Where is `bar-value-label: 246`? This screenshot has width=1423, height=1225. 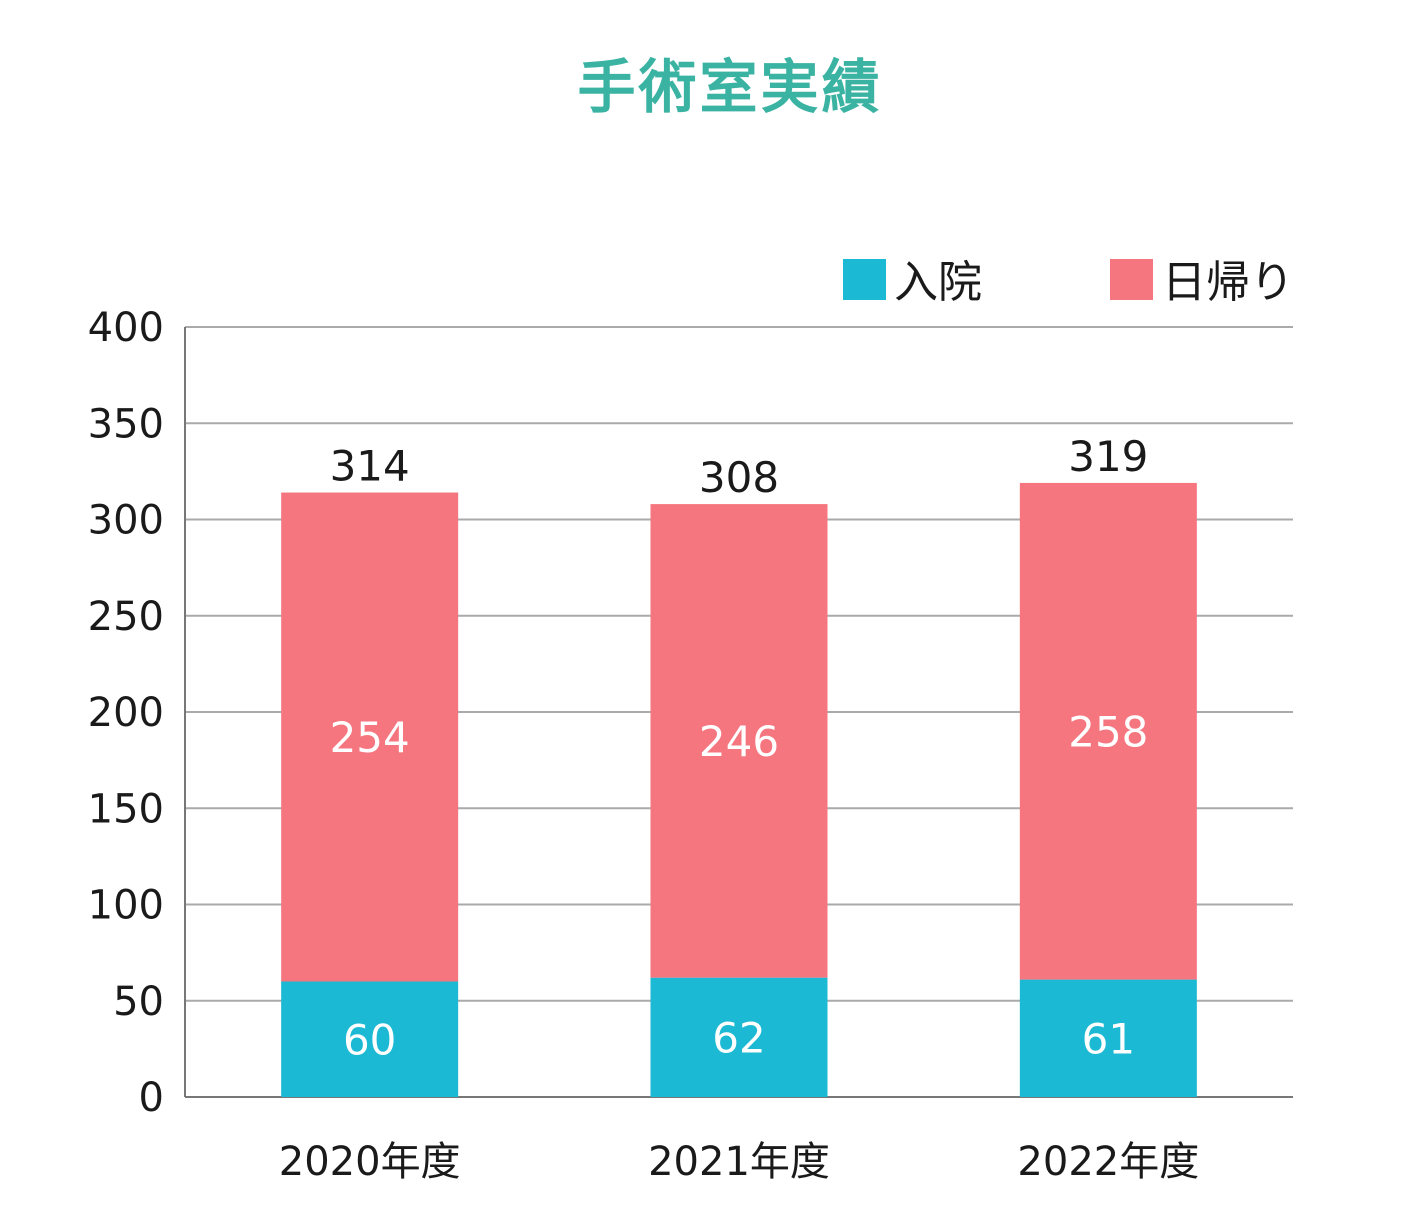 bar-value-label: 246 is located at coordinates (739, 741).